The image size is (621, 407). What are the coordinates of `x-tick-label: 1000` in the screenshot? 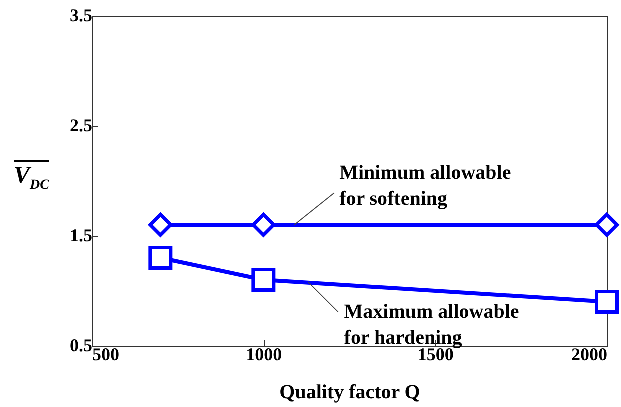 It's located at (264, 354).